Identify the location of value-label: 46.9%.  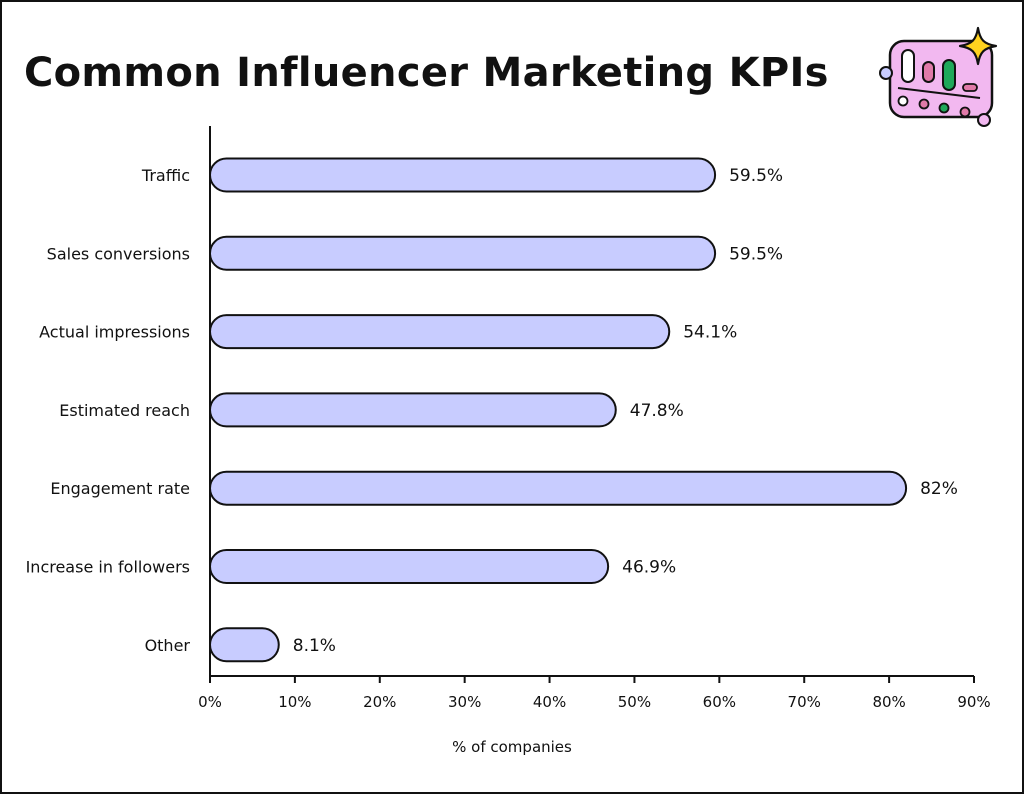
(649, 568).